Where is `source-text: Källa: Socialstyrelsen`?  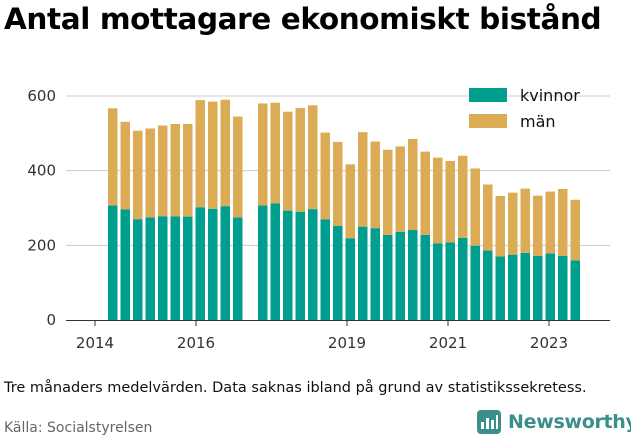
source-text: Källa: Socialstyrelsen is located at coordinates (78, 428).